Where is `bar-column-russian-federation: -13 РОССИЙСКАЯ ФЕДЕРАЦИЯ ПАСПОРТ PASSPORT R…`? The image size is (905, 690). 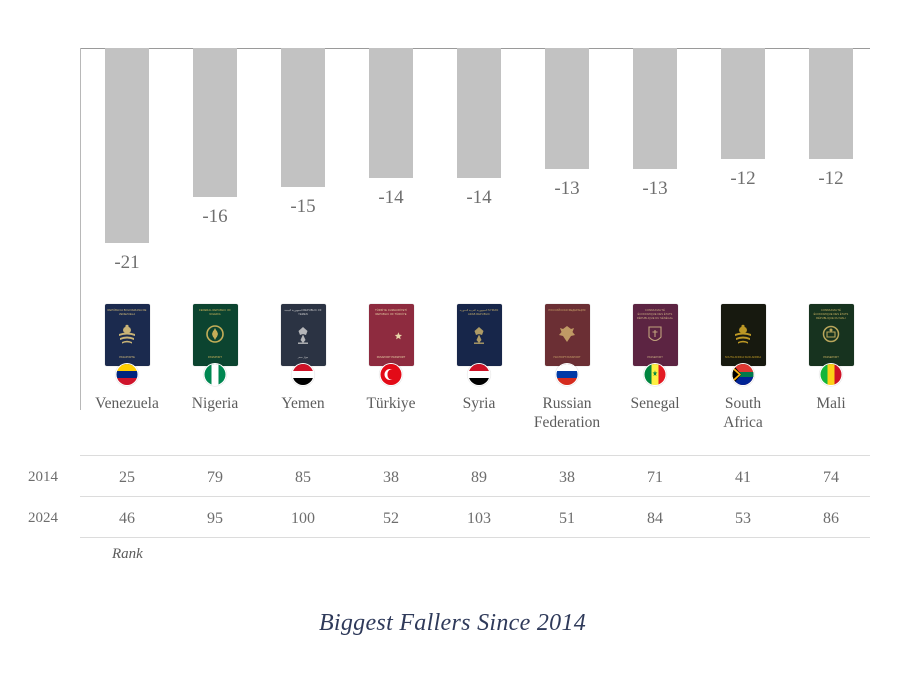
bar-column-russian-federation: -13 РОССИЙСКАЯ ФЕДЕРАЦИЯ ПАСПОРТ PASSPORT R… is located at coordinates (567, 239).